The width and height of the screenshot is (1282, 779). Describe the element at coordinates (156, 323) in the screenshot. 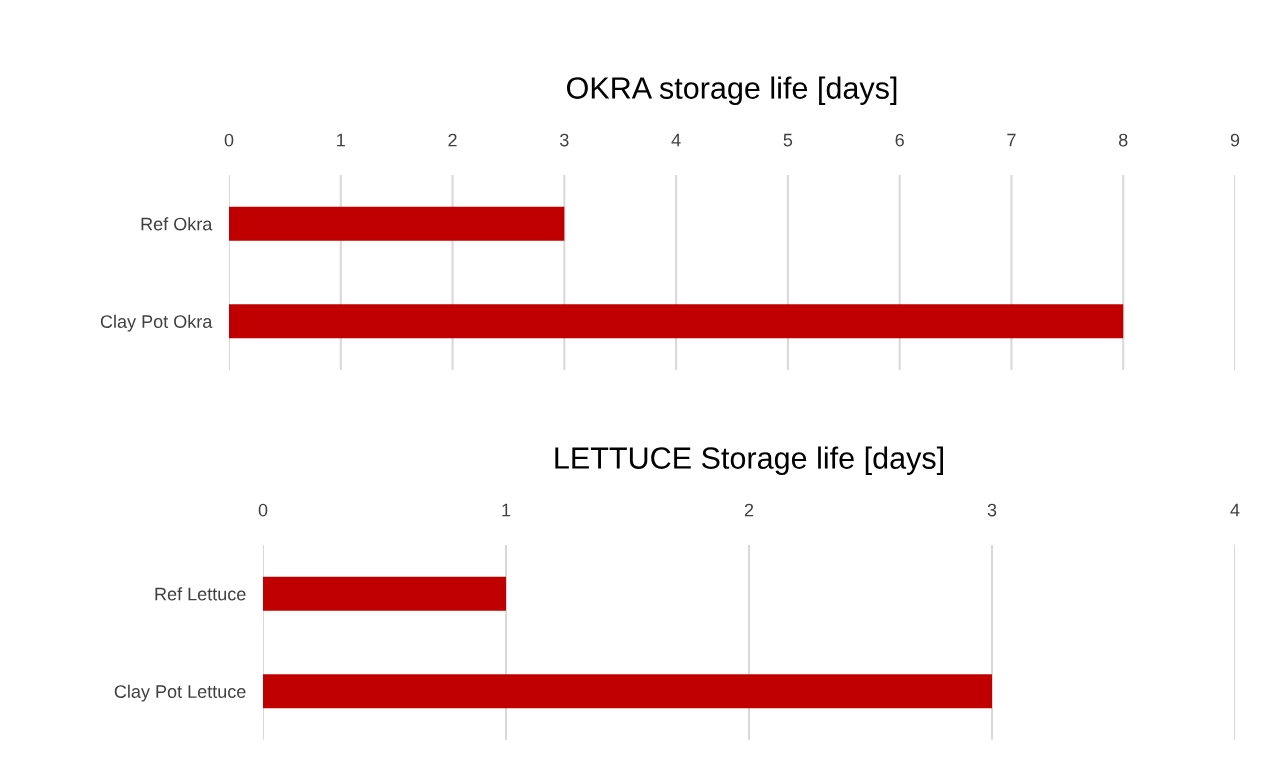

I see `y-tick-label: Clay Pot Okra` at that location.